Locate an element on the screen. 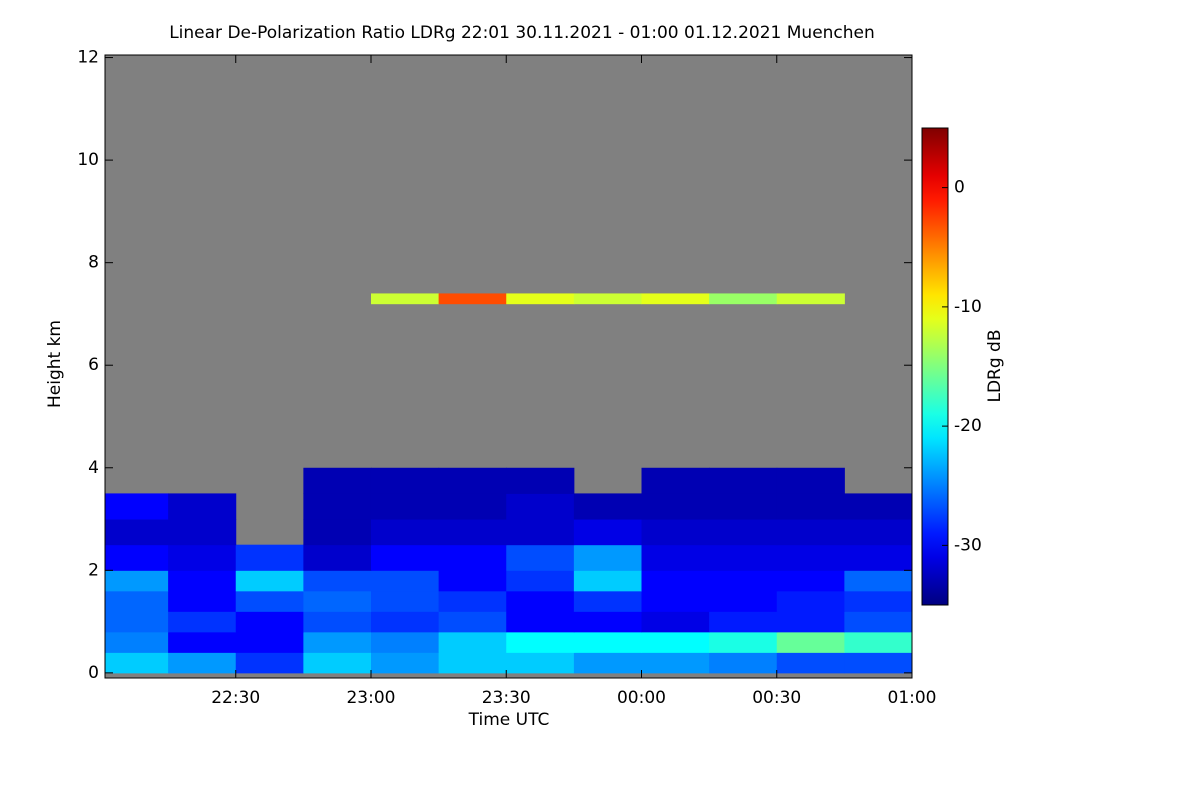  x-tick-label: 00:30 is located at coordinates (776, 698).